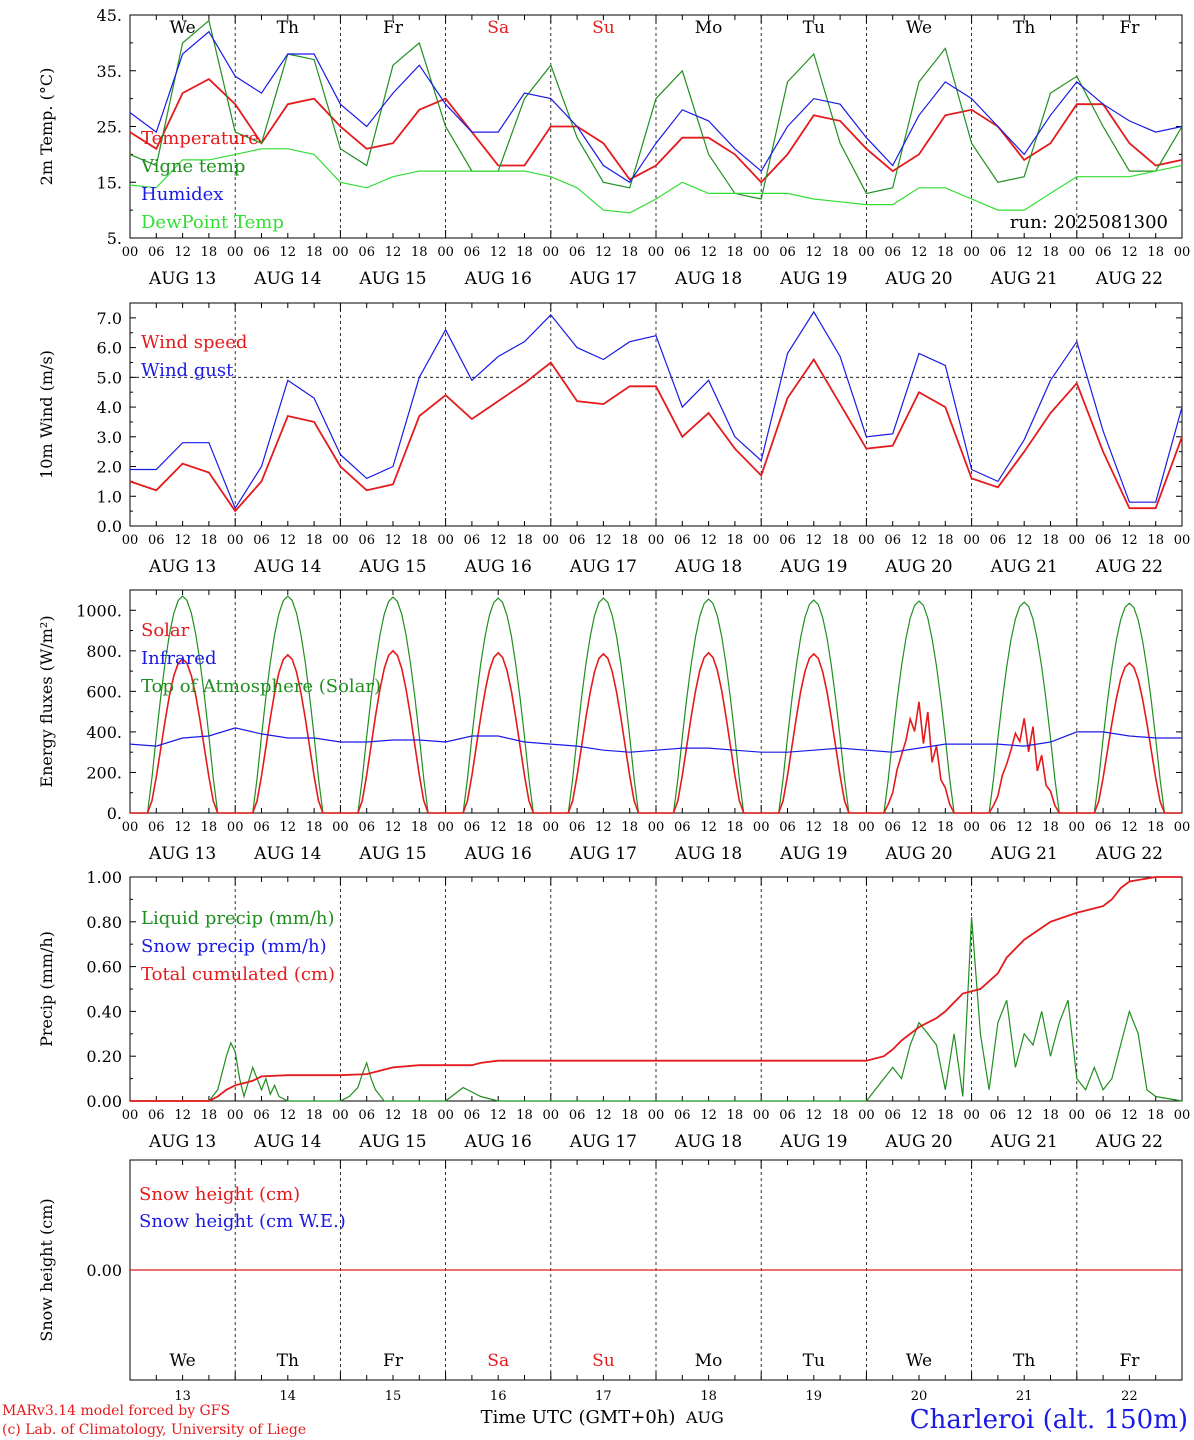 The image size is (1194, 1440). What do you see at coordinates (288, 1396) in the screenshot?
I see `day-number-label: 14` at bounding box center [288, 1396].